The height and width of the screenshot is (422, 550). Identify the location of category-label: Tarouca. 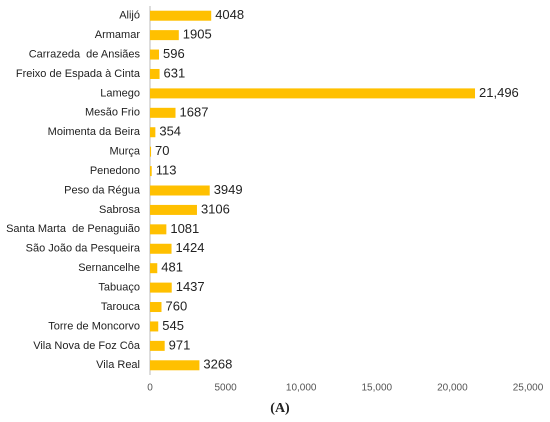
(121, 307).